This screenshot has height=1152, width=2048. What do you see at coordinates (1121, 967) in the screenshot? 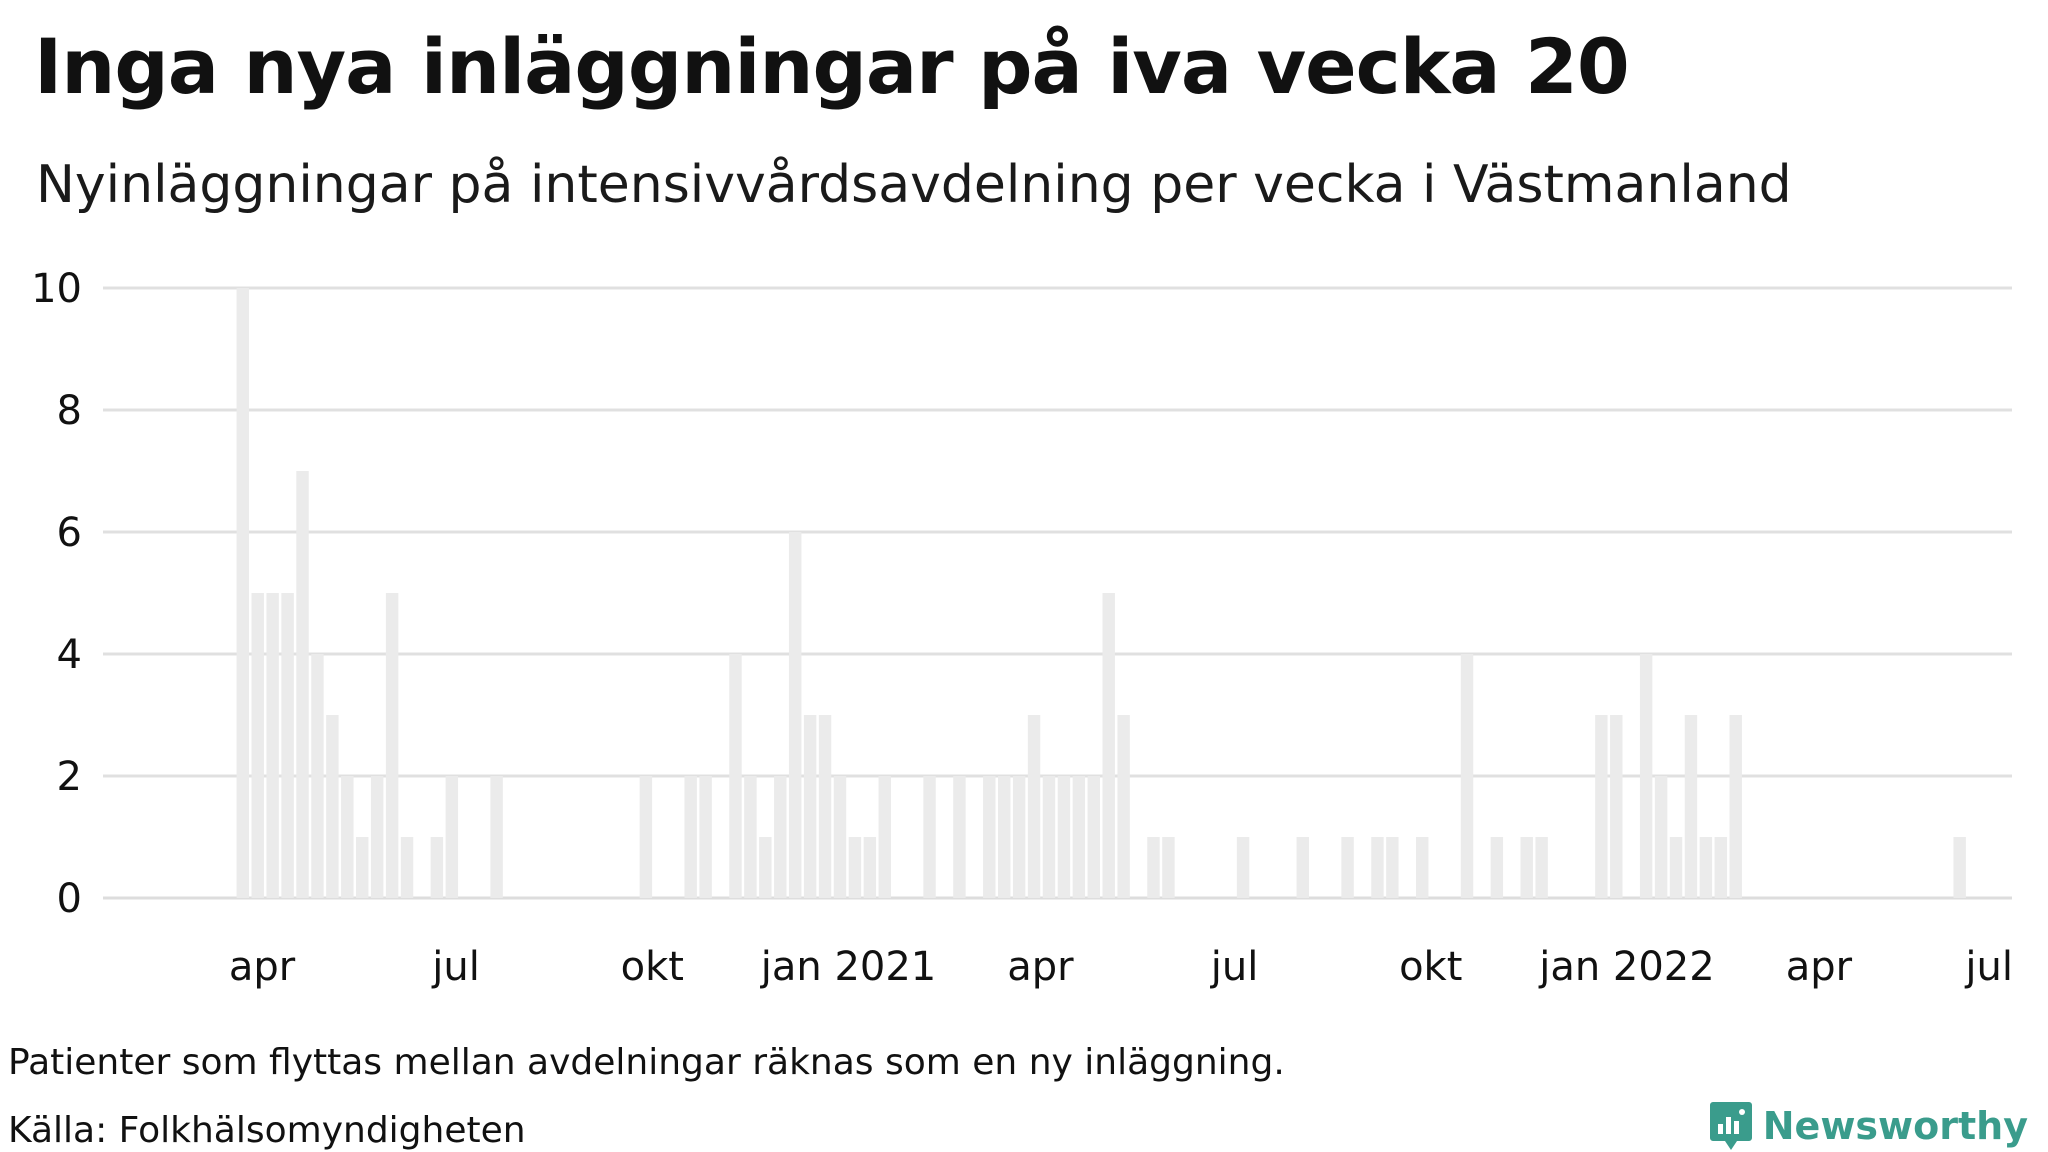
I see `x-axis-ticks: apr jul okt jan 2021 apr jul okt jan 2022 apr jul` at bounding box center [1121, 967].